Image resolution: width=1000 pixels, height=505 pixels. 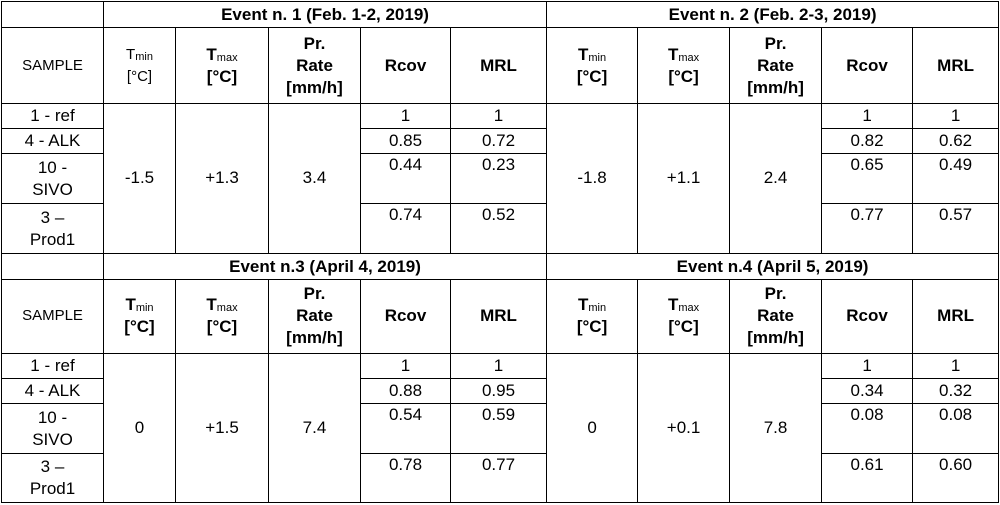 I want to click on mrl-value: 0.32, so click(x=956, y=391).